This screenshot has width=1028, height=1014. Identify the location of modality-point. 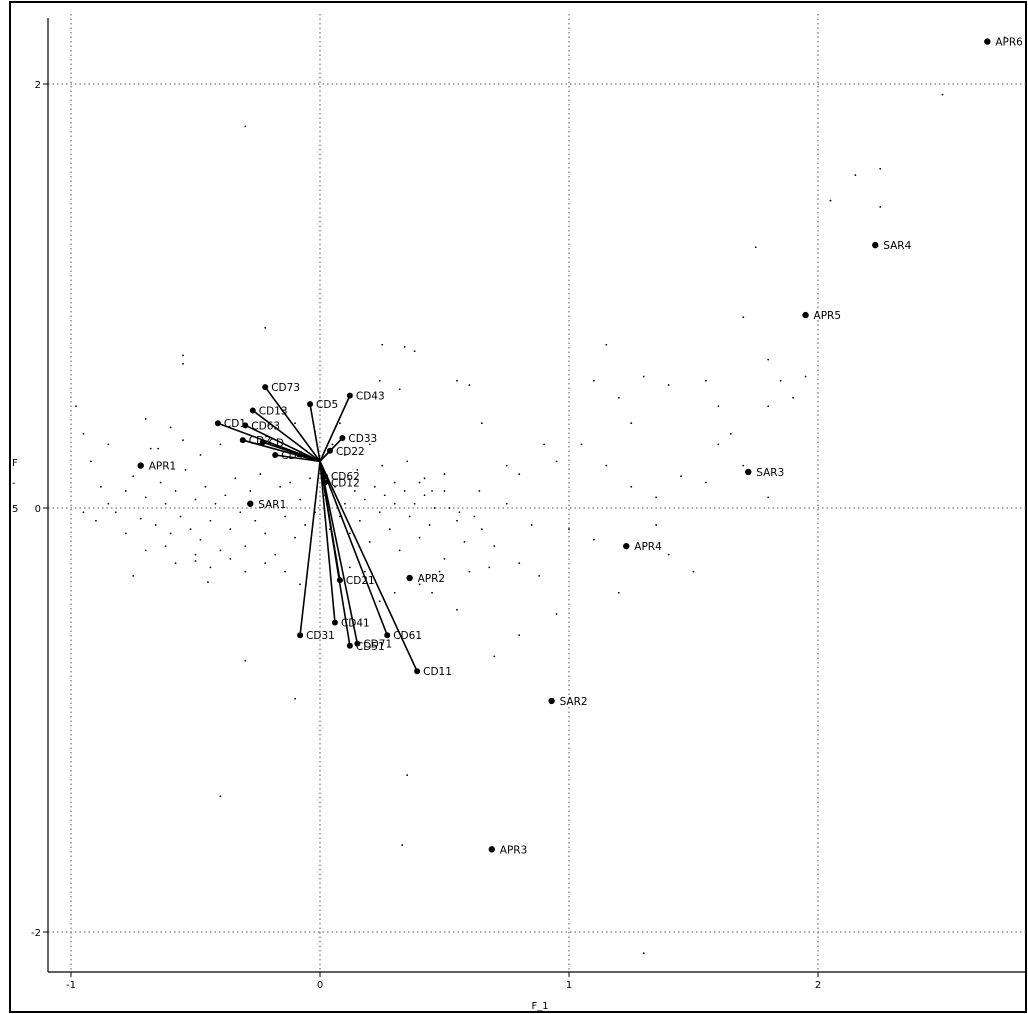
(551, 701).